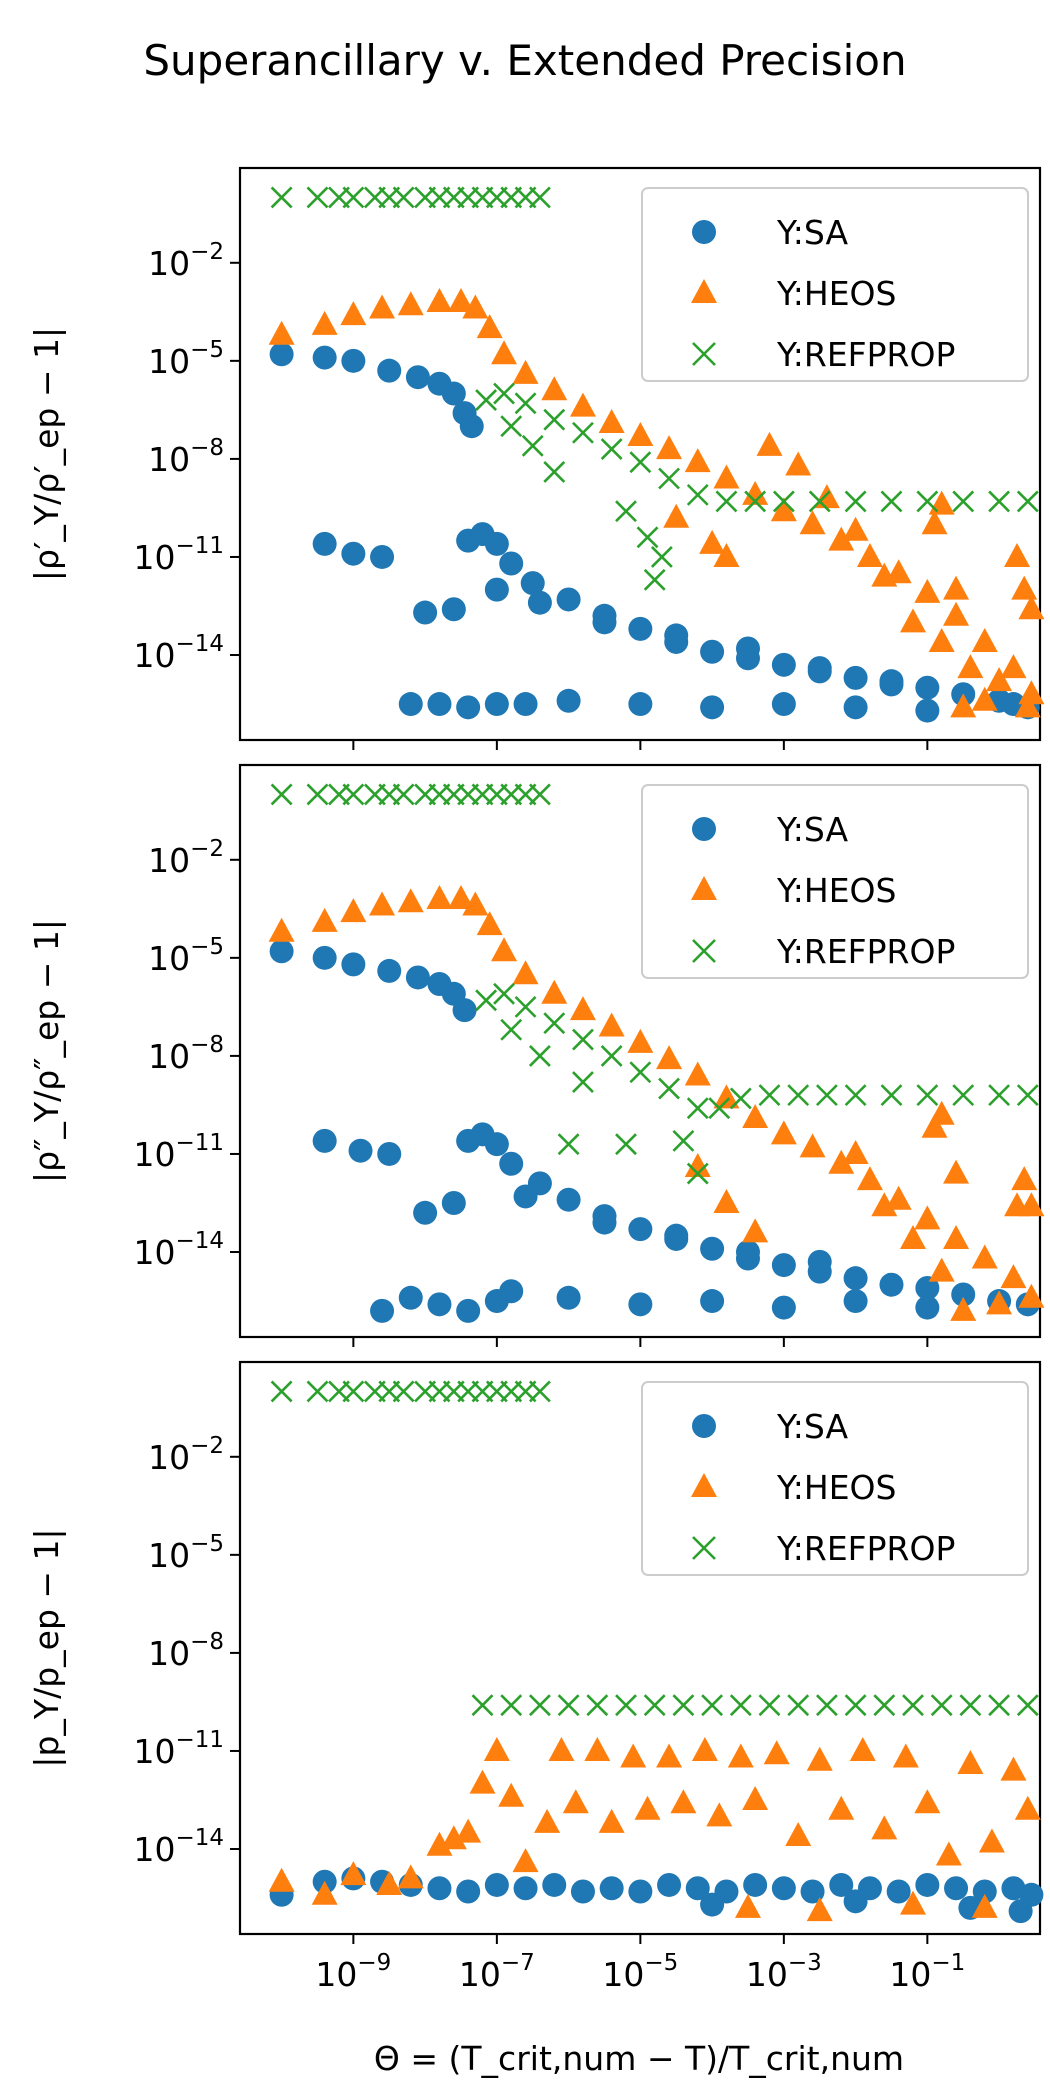 This screenshot has height=2100, width=1050. Describe the element at coordinates (927, 1972) in the screenshot. I see `x-tick-label: 10−1` at that location.